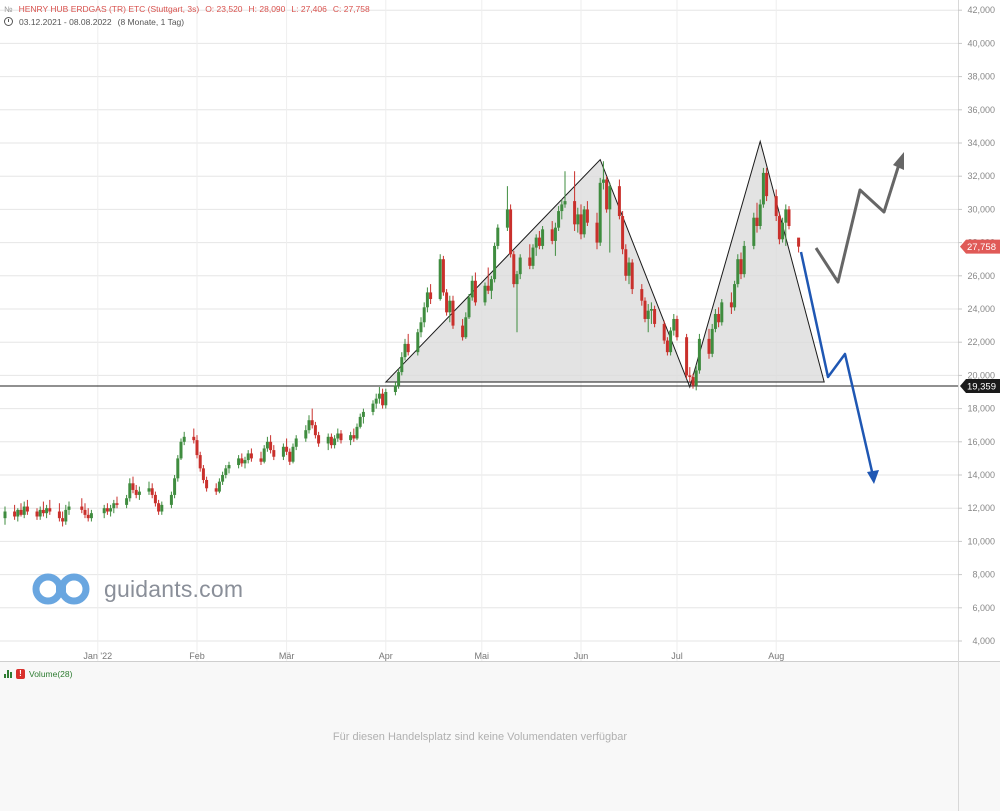 The height and width of the screenshot is (811, 1000). Describe the element at coordinates (581, 656) in the screenshot. I see `x-tick-label: Jun` at that location.